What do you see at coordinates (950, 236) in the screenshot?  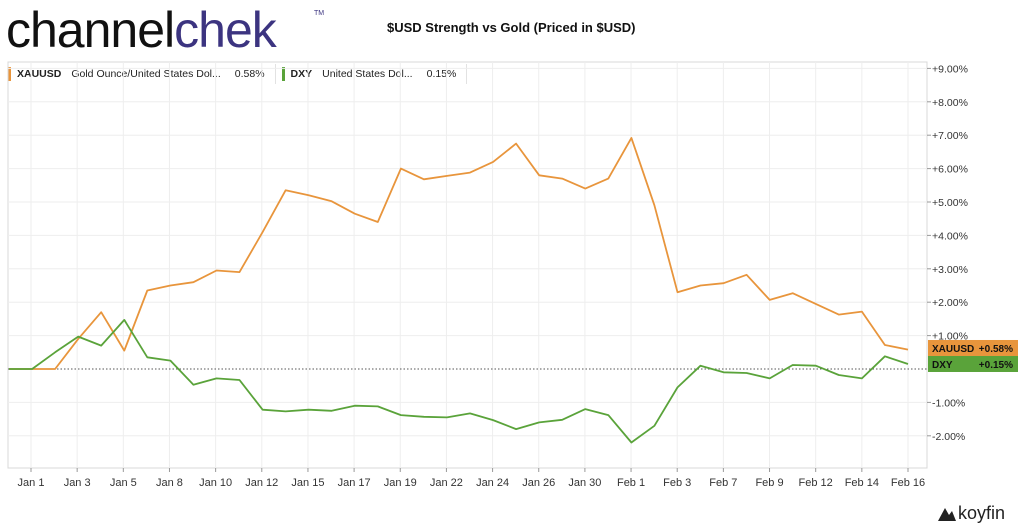 I see `y-tick-label: +4.00%` at bounding box center [950, 236].